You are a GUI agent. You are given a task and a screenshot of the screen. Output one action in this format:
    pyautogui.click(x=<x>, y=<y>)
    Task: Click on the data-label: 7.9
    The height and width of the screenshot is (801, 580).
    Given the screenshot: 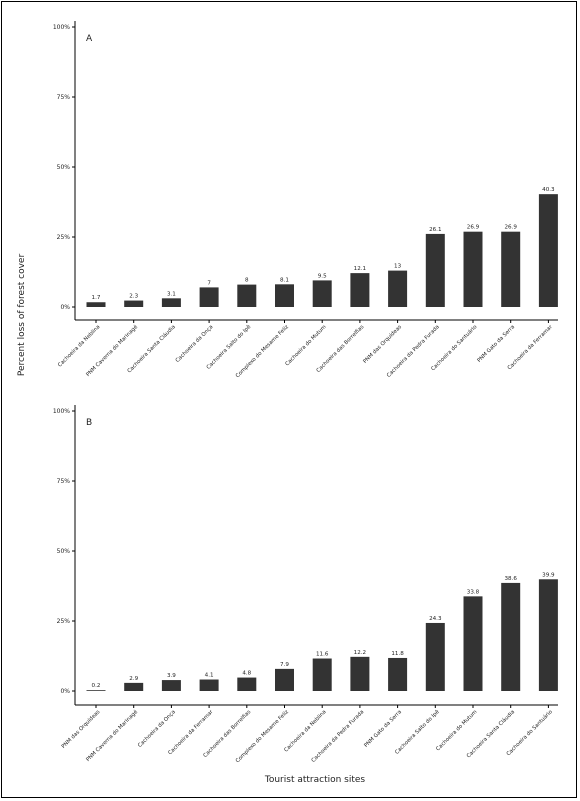 What is the action you would take?
    pyautogui.click(x=284, y=665)
    